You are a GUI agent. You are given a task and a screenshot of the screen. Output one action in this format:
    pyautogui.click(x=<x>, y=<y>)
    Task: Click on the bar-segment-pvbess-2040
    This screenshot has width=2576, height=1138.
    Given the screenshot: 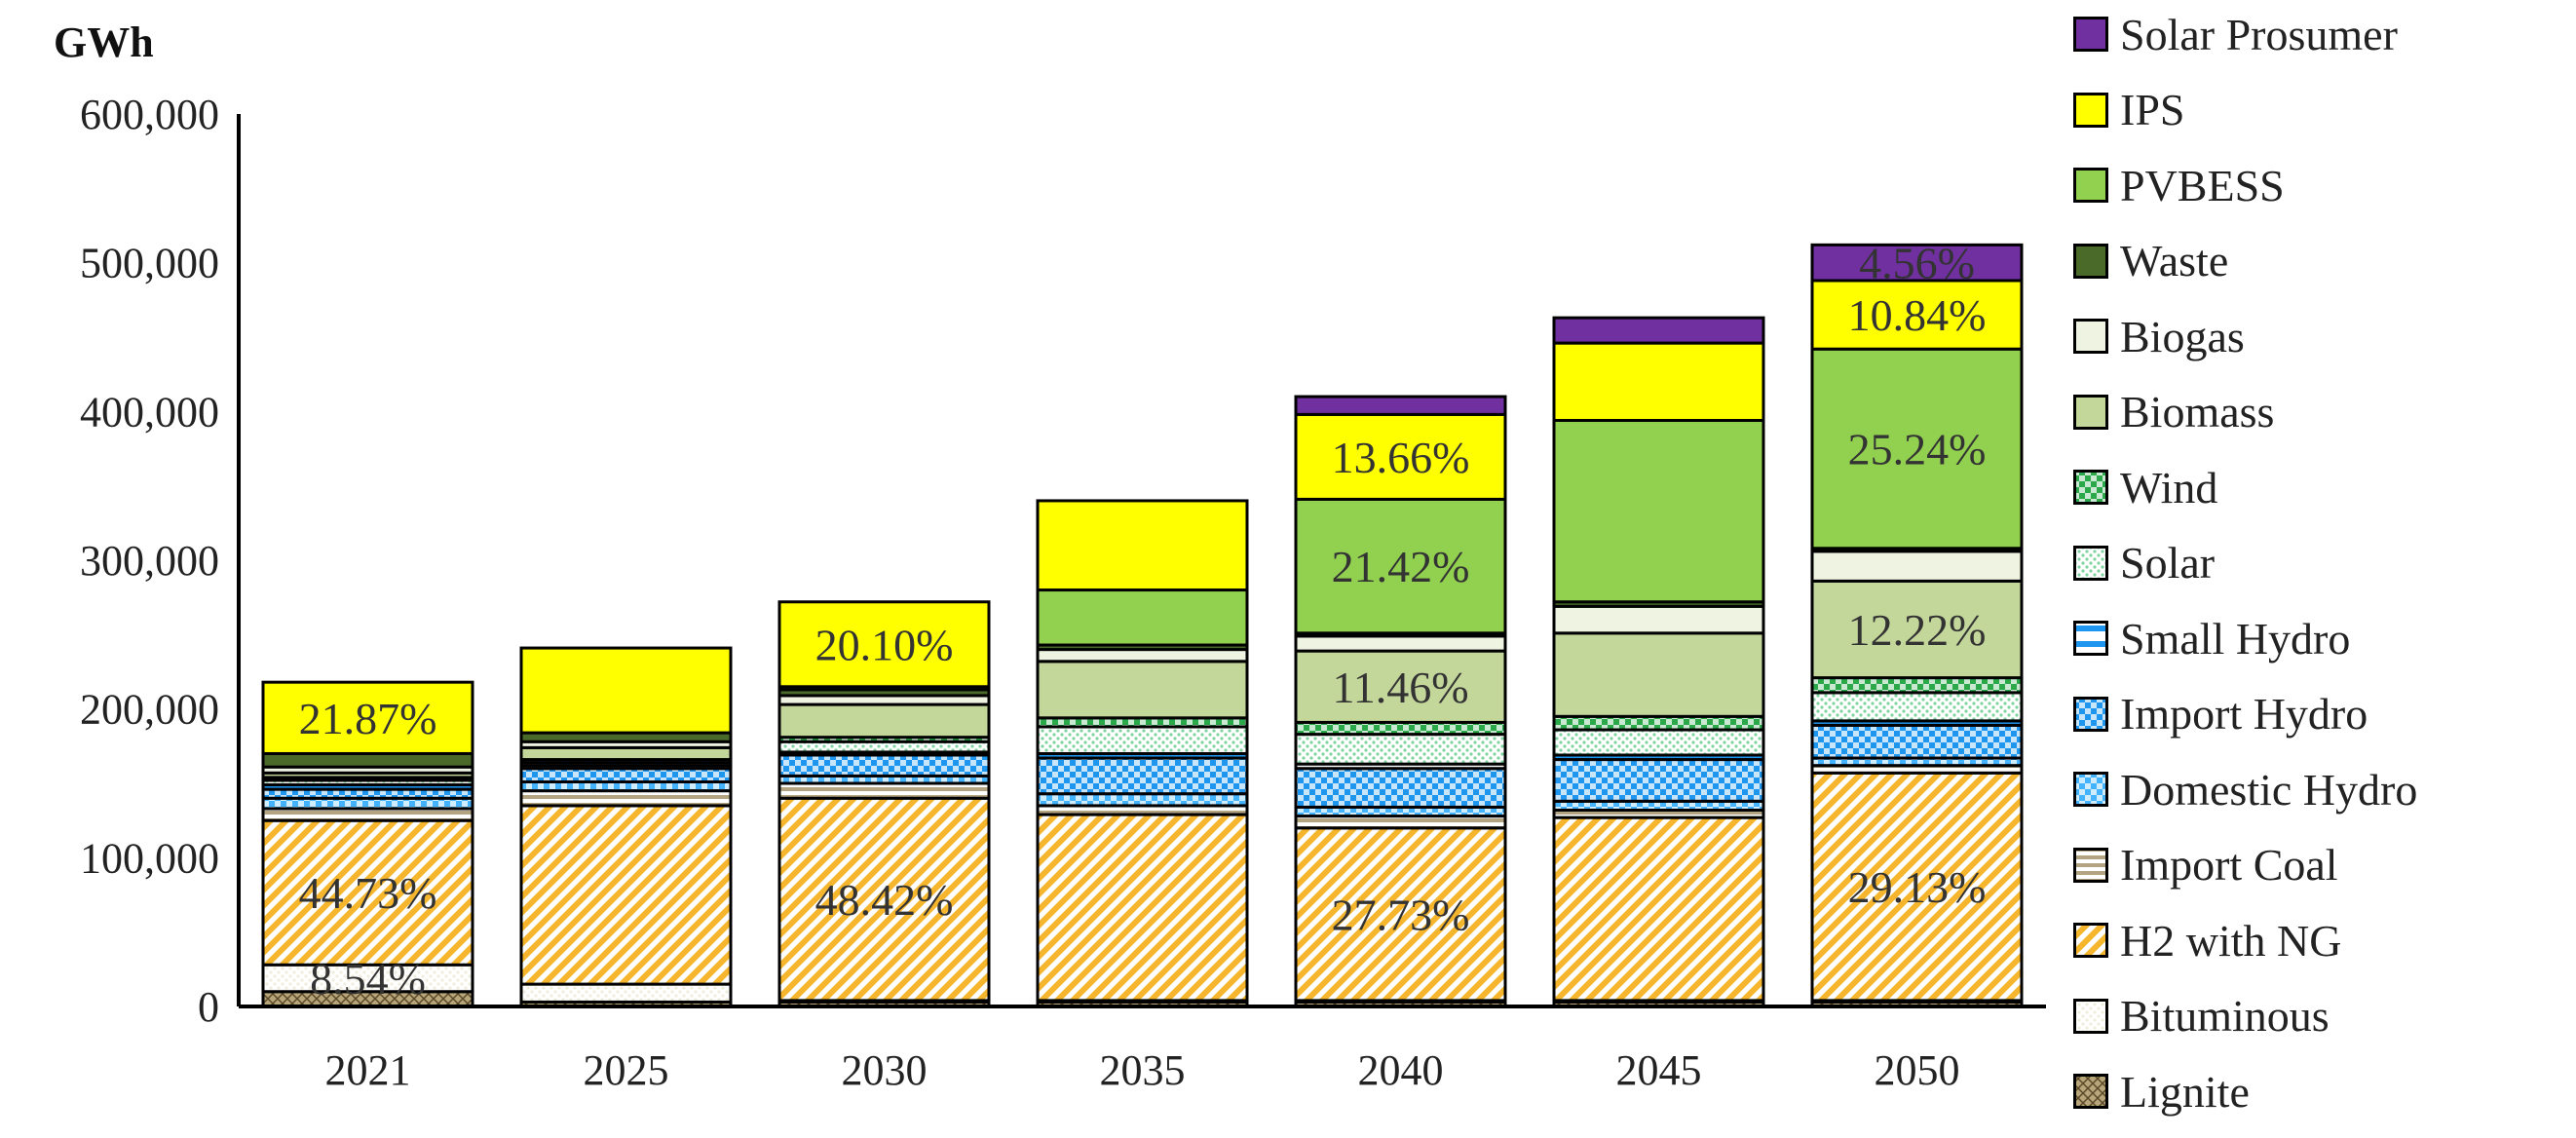 What is the action you would take?
    pyautogui.click(x=1400, y=566)
    